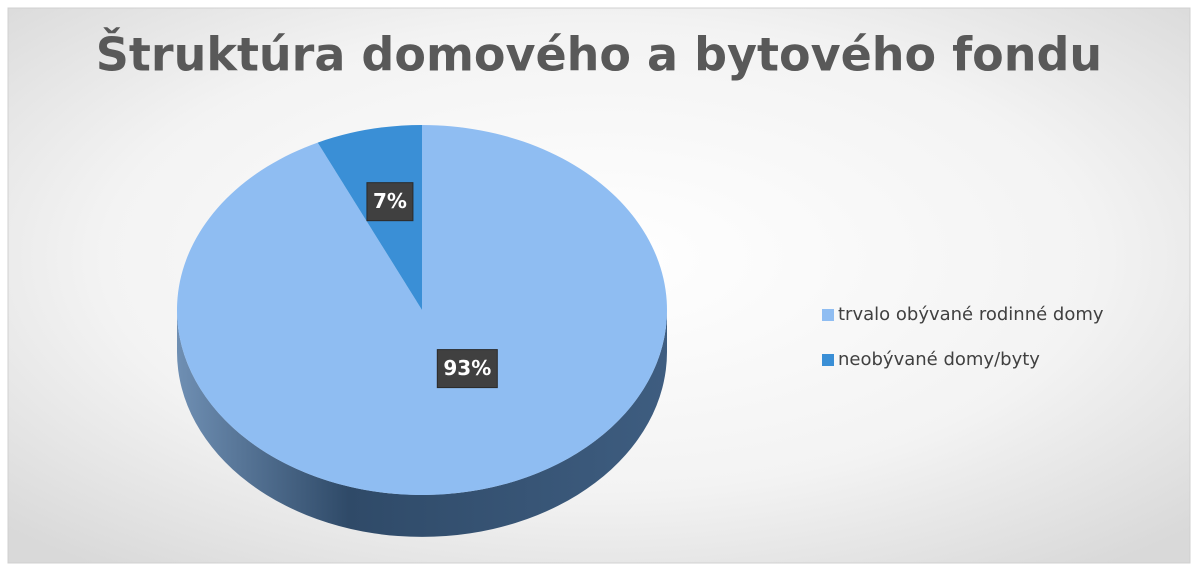  I want to click on data-label: 93%, so click(467, 368).